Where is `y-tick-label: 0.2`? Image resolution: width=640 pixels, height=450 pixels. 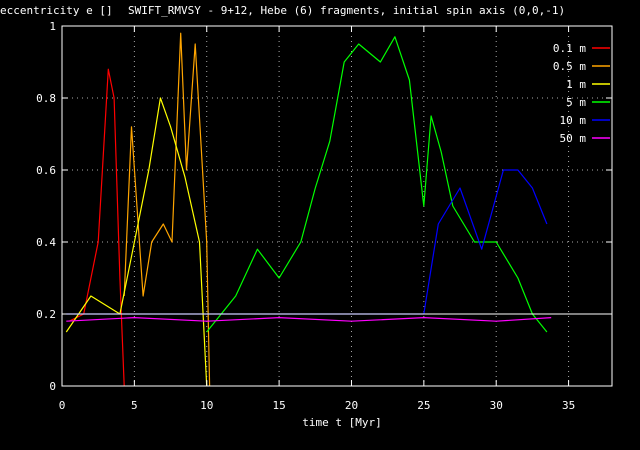
y-tick-label: 0.2 is located at coordinates (46, 314).